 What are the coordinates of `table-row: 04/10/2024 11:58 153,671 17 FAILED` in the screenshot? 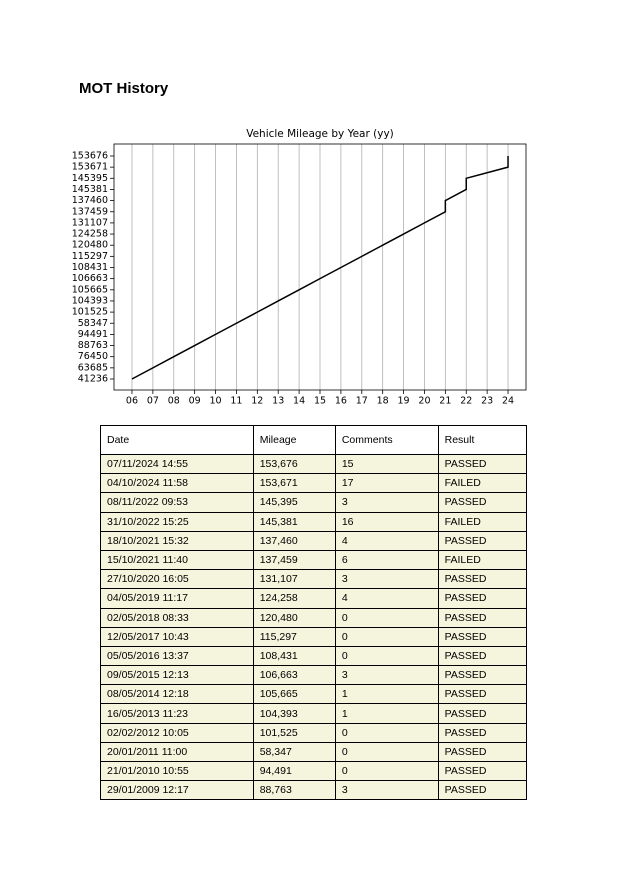 It's located at (314, 483).